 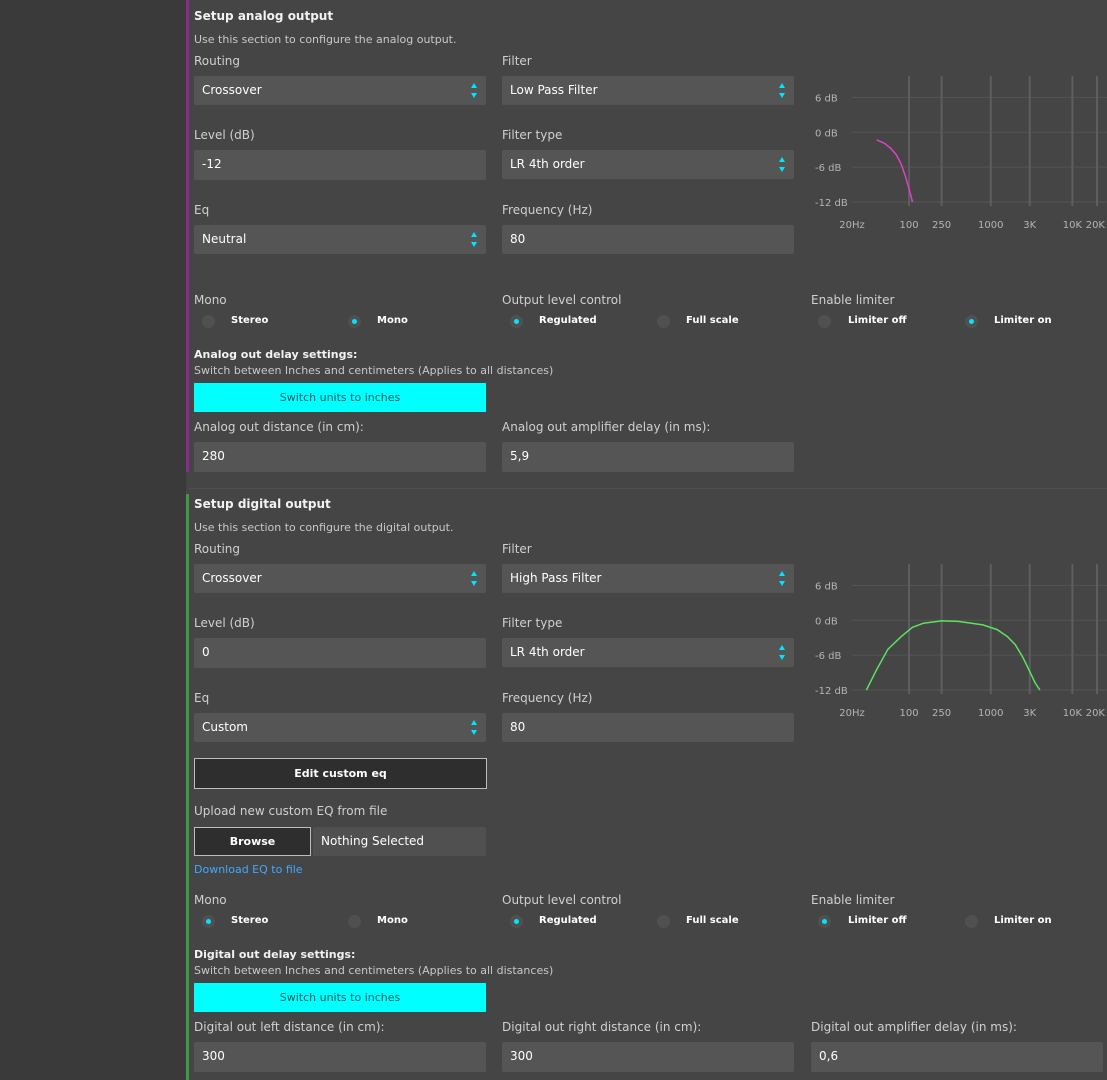 What do you see at coordinates (232, 90) in the screenshot?
I see `analog-routing-value: Crossover` at bounding box center [232, 90].